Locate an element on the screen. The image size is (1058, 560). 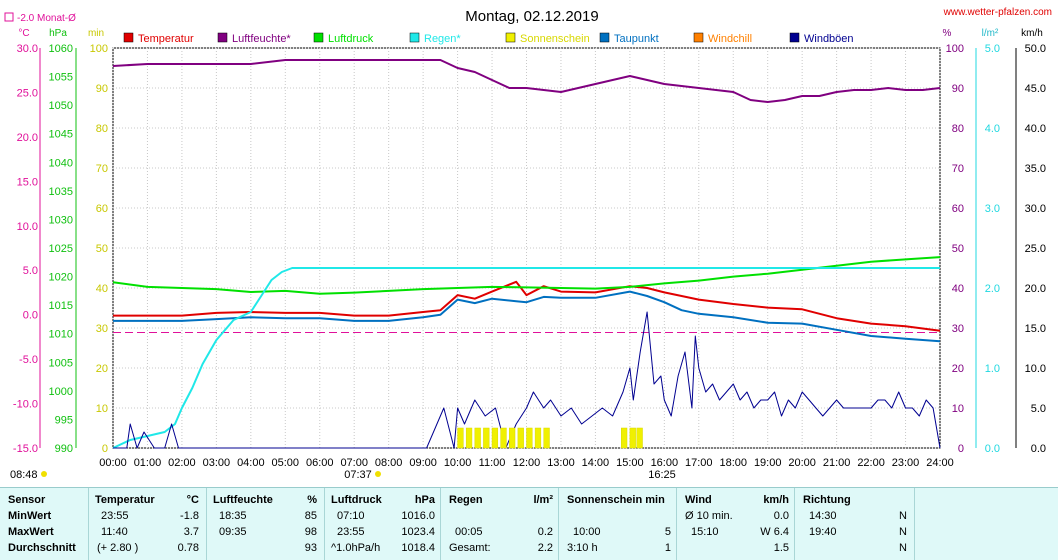
dir-min-val: N is located at coordinates (903, 516).